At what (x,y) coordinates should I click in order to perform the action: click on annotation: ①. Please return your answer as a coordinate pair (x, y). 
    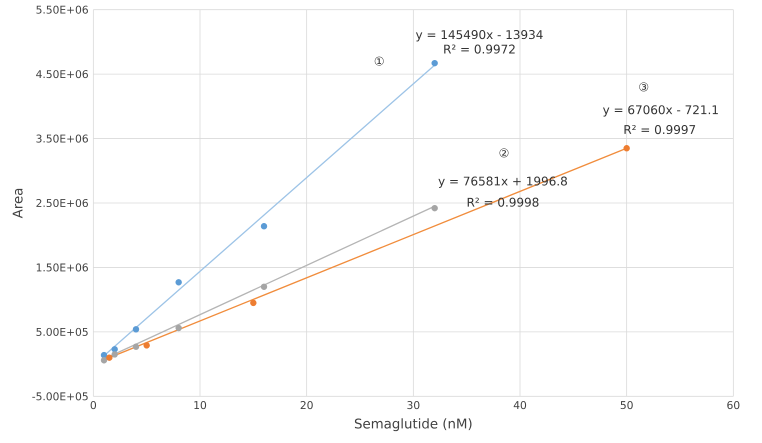
    Looking at the image, I should click on (379, 61).